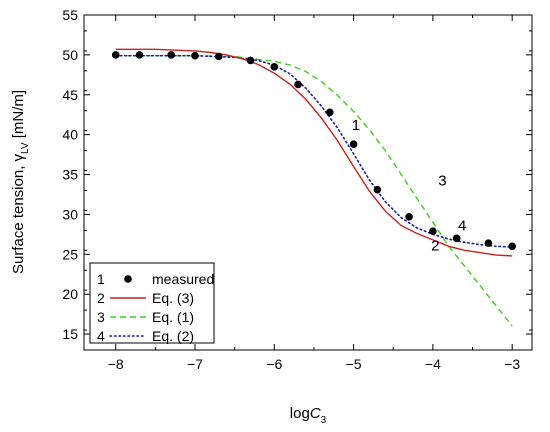 The image size is (550, 432). What do you see at coordinates (433, 364) in the screenshot?
I see `x-tick-label: −4` at bounding box center [433, 364].